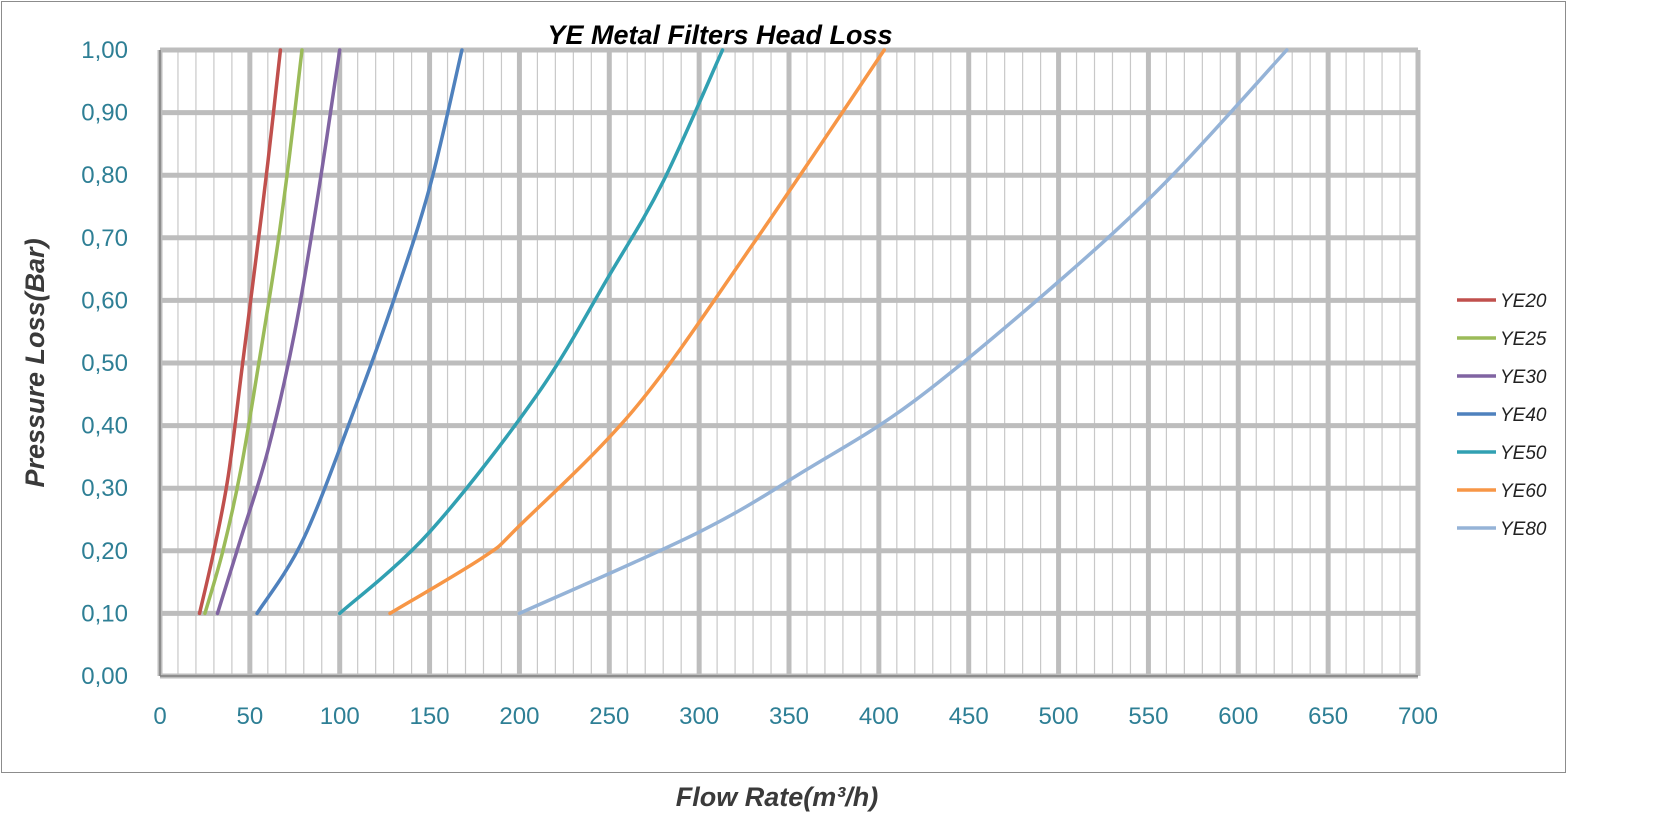  I want to click on series-line-ye20, so click(240, 332).